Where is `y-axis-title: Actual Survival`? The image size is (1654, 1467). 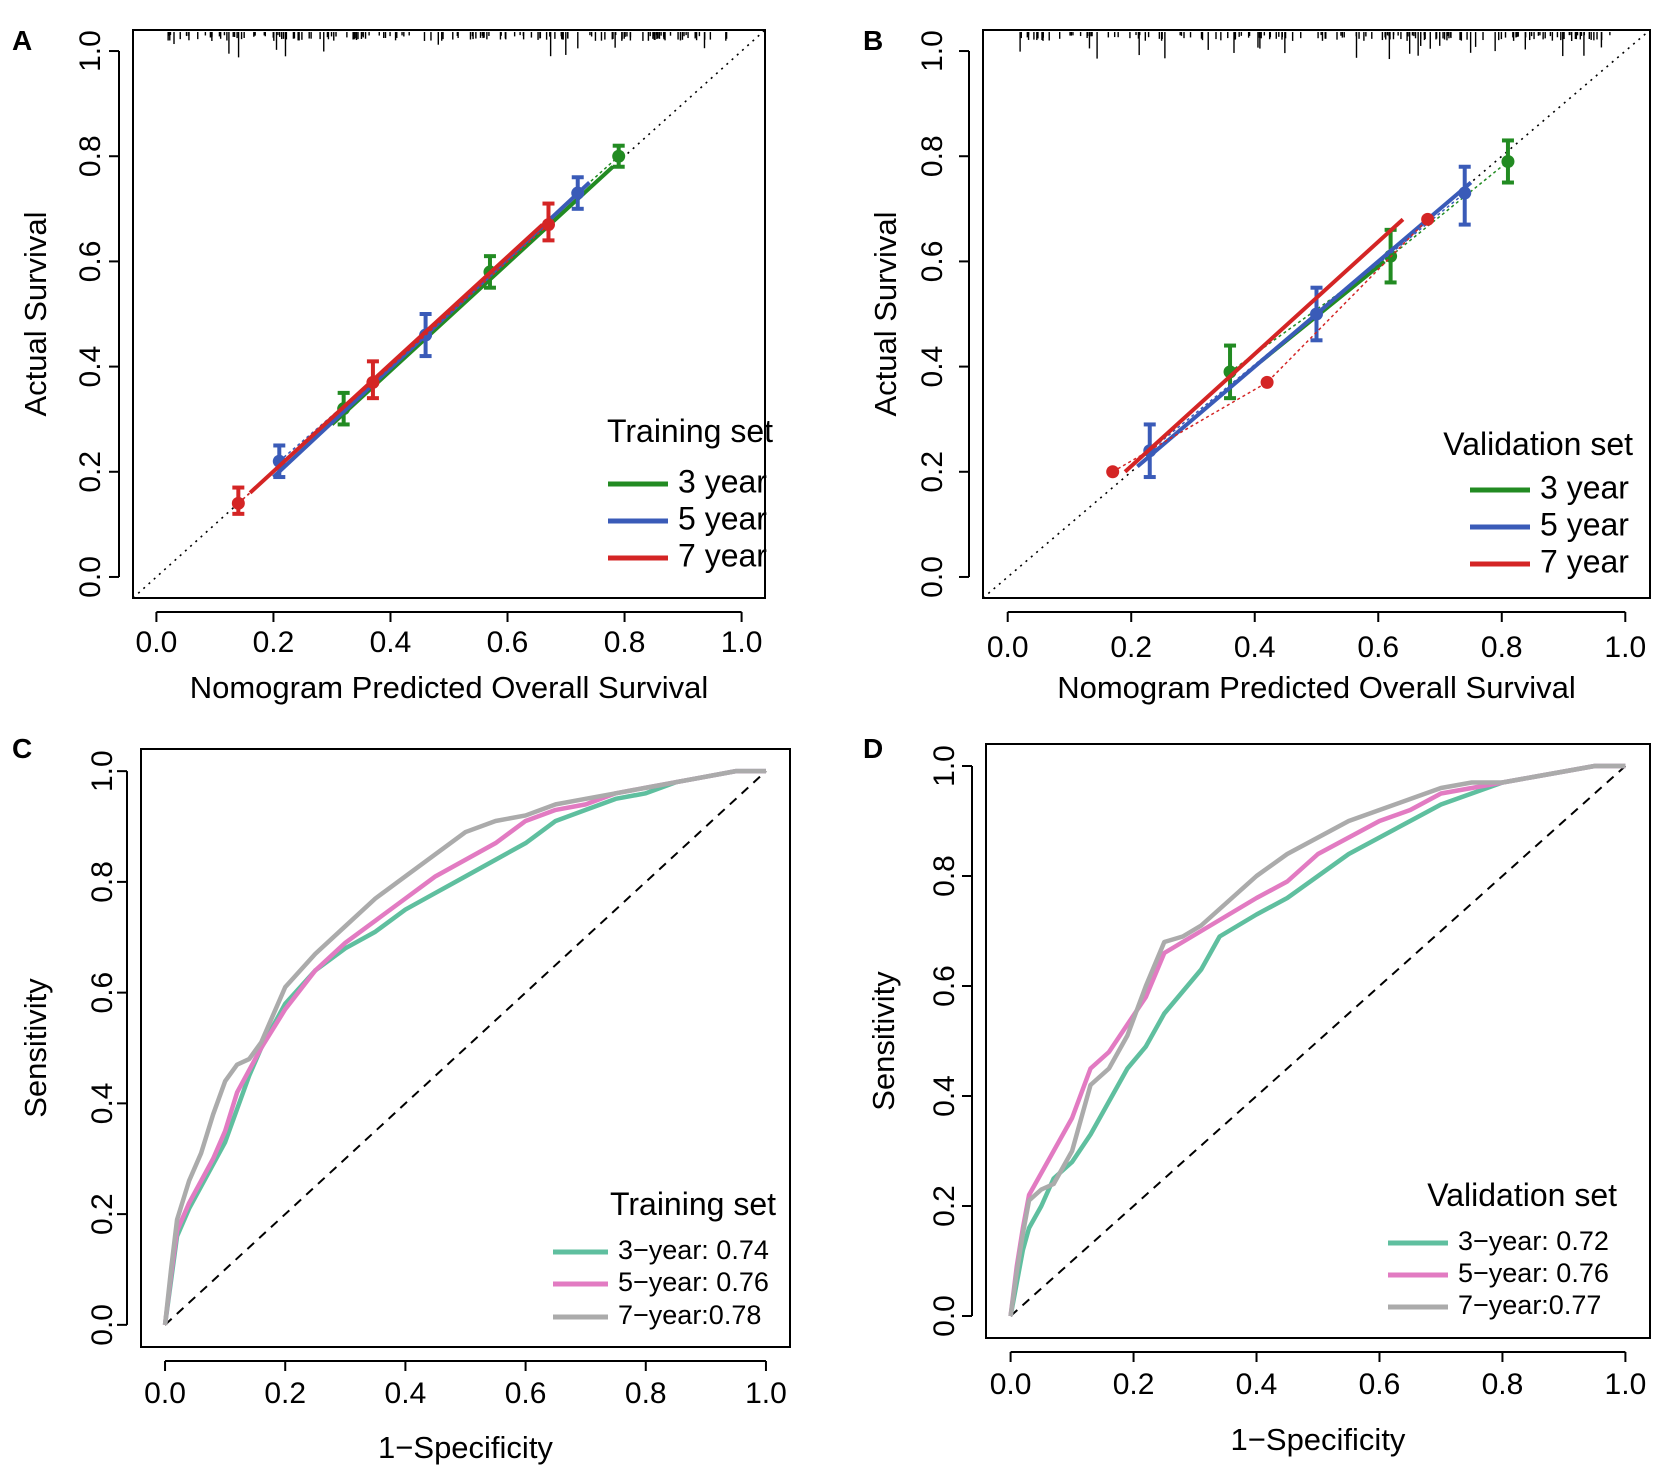 y-axis-title: Actual Survival is located at coordinates (35, 313).